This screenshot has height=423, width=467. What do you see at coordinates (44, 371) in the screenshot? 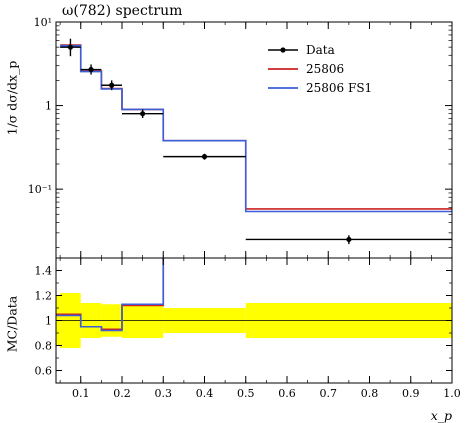
I see `ratio-y-tick-label: 0.6` at bounding box center [44, 371].